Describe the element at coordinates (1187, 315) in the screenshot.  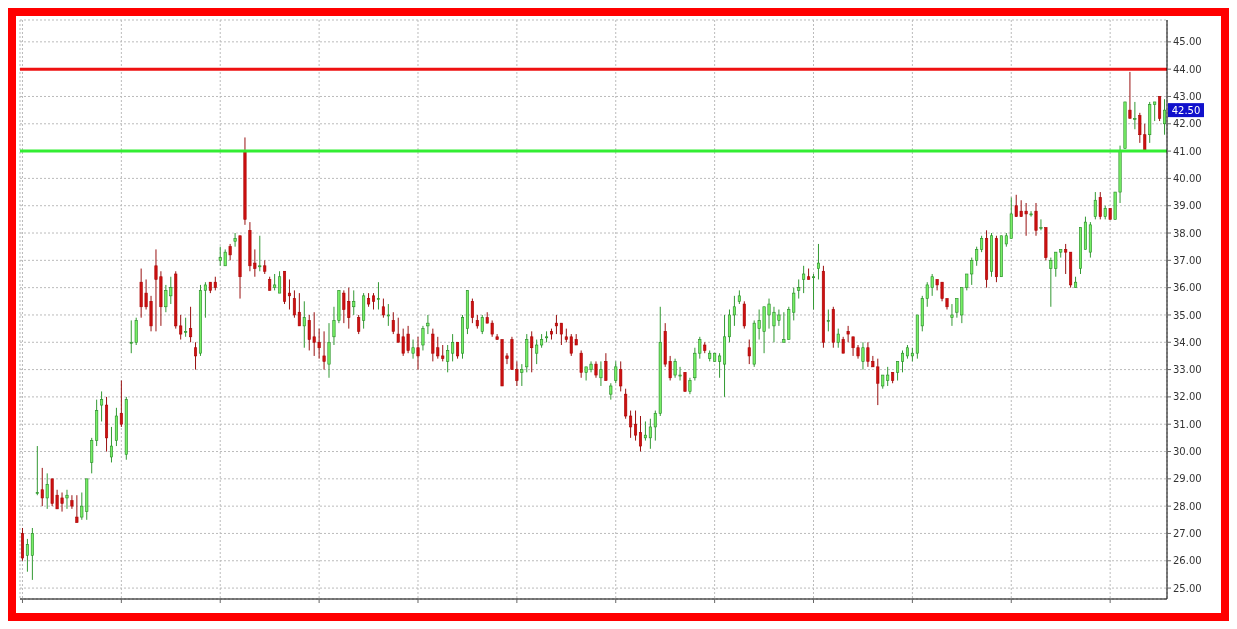
I see `y-tick-label: 35.00` at that location.